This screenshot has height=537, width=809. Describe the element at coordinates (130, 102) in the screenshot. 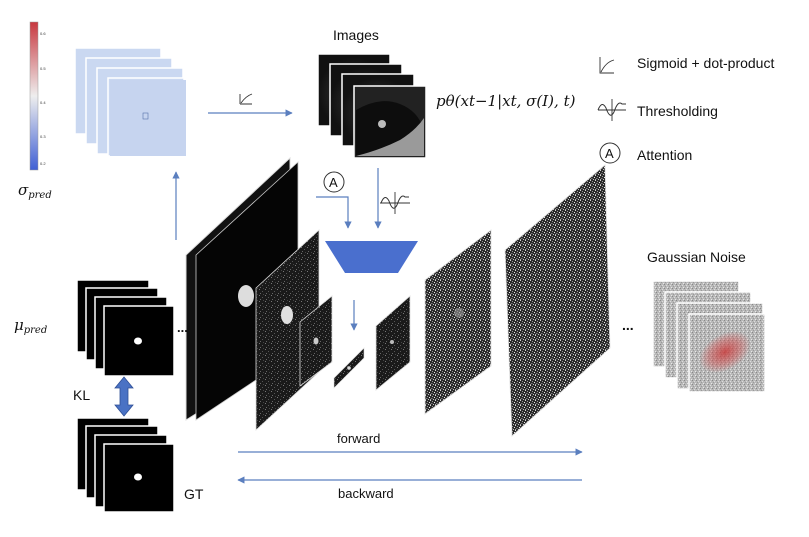

I see `sigma-map-stack` at that location.